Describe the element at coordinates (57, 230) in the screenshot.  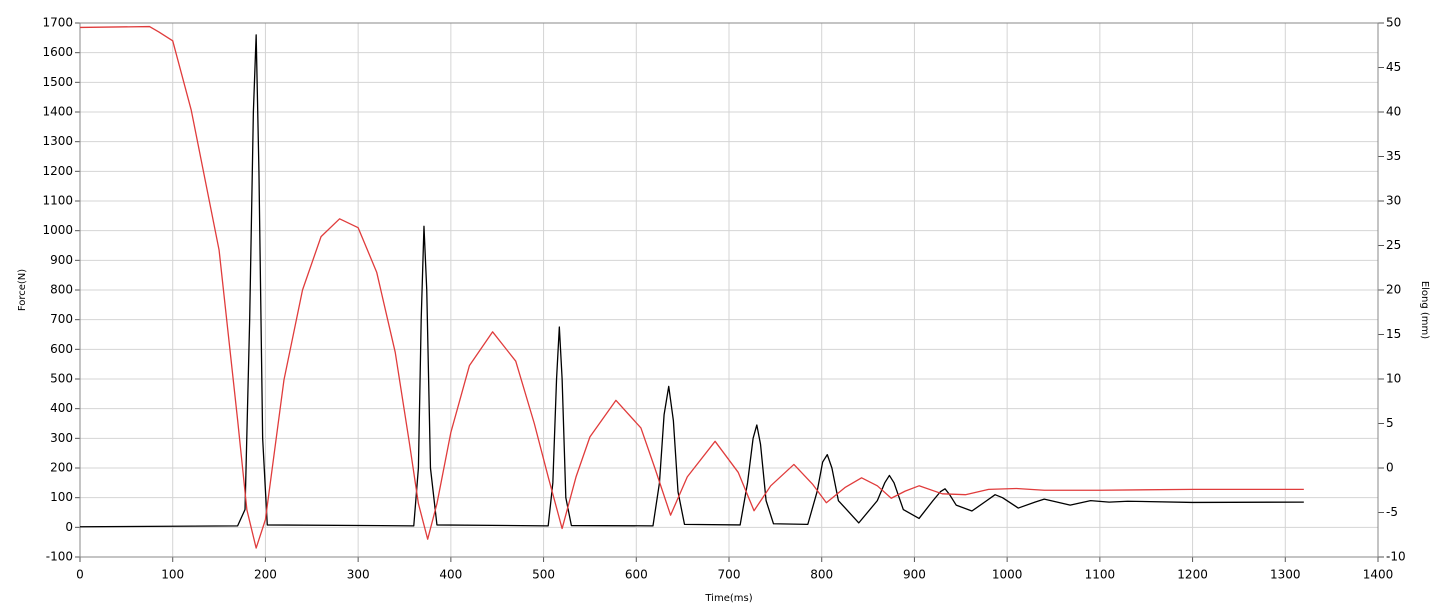
I see `y-tick-label: 1000` at that location.